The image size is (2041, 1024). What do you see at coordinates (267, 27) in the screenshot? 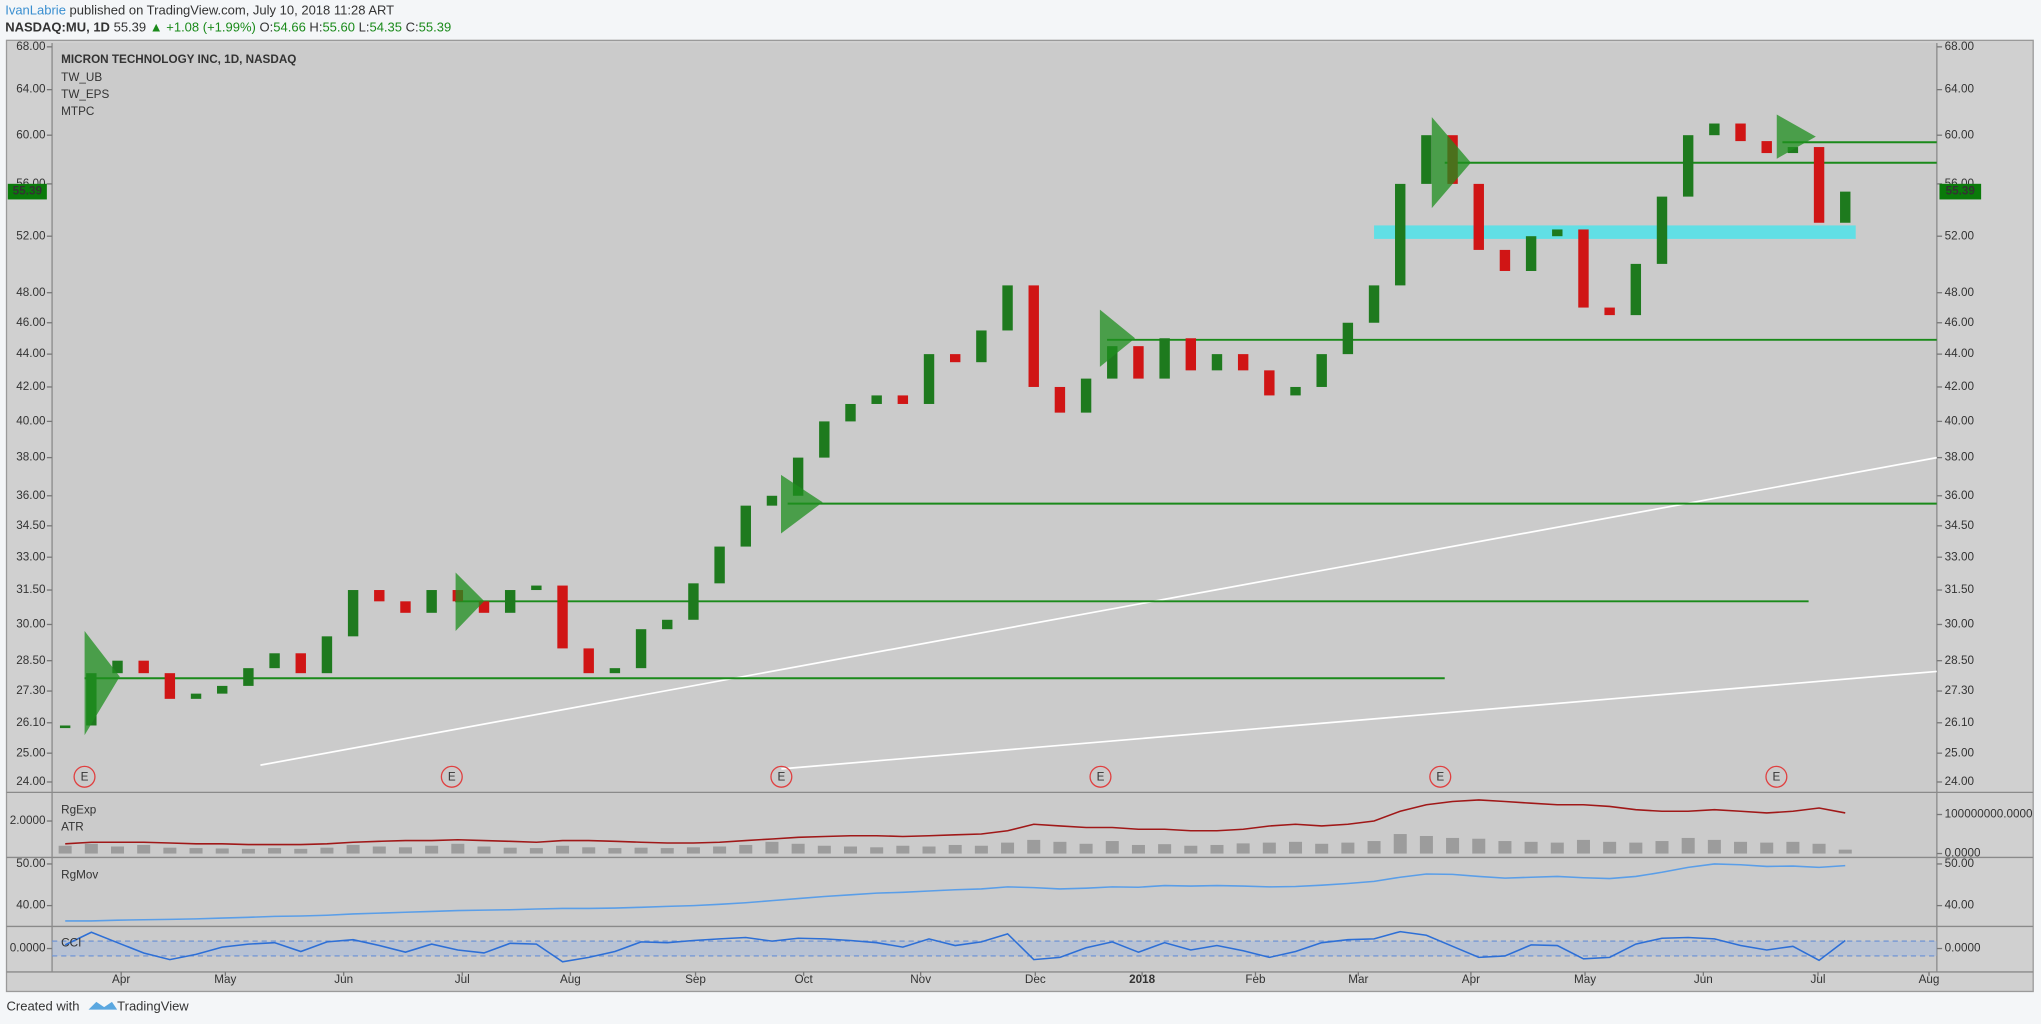
I see `o-label: O:` at bounding box center [267, 27].